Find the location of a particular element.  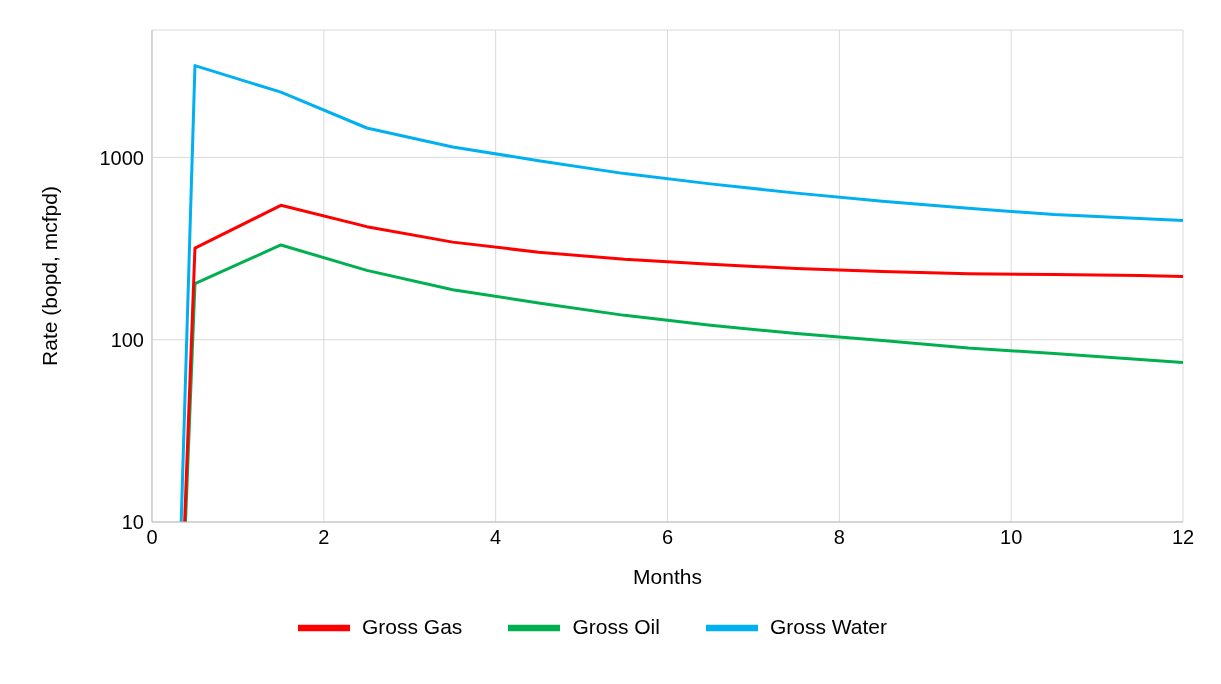

x-tick-label: 12 is located at coordinates (1183, 537).